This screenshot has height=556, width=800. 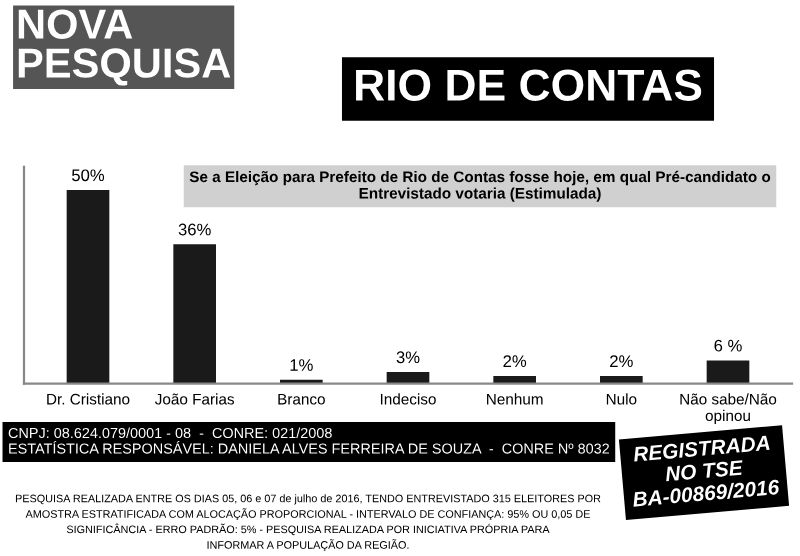 I want to click on data-label: 36%, so click(x=194, y=229).